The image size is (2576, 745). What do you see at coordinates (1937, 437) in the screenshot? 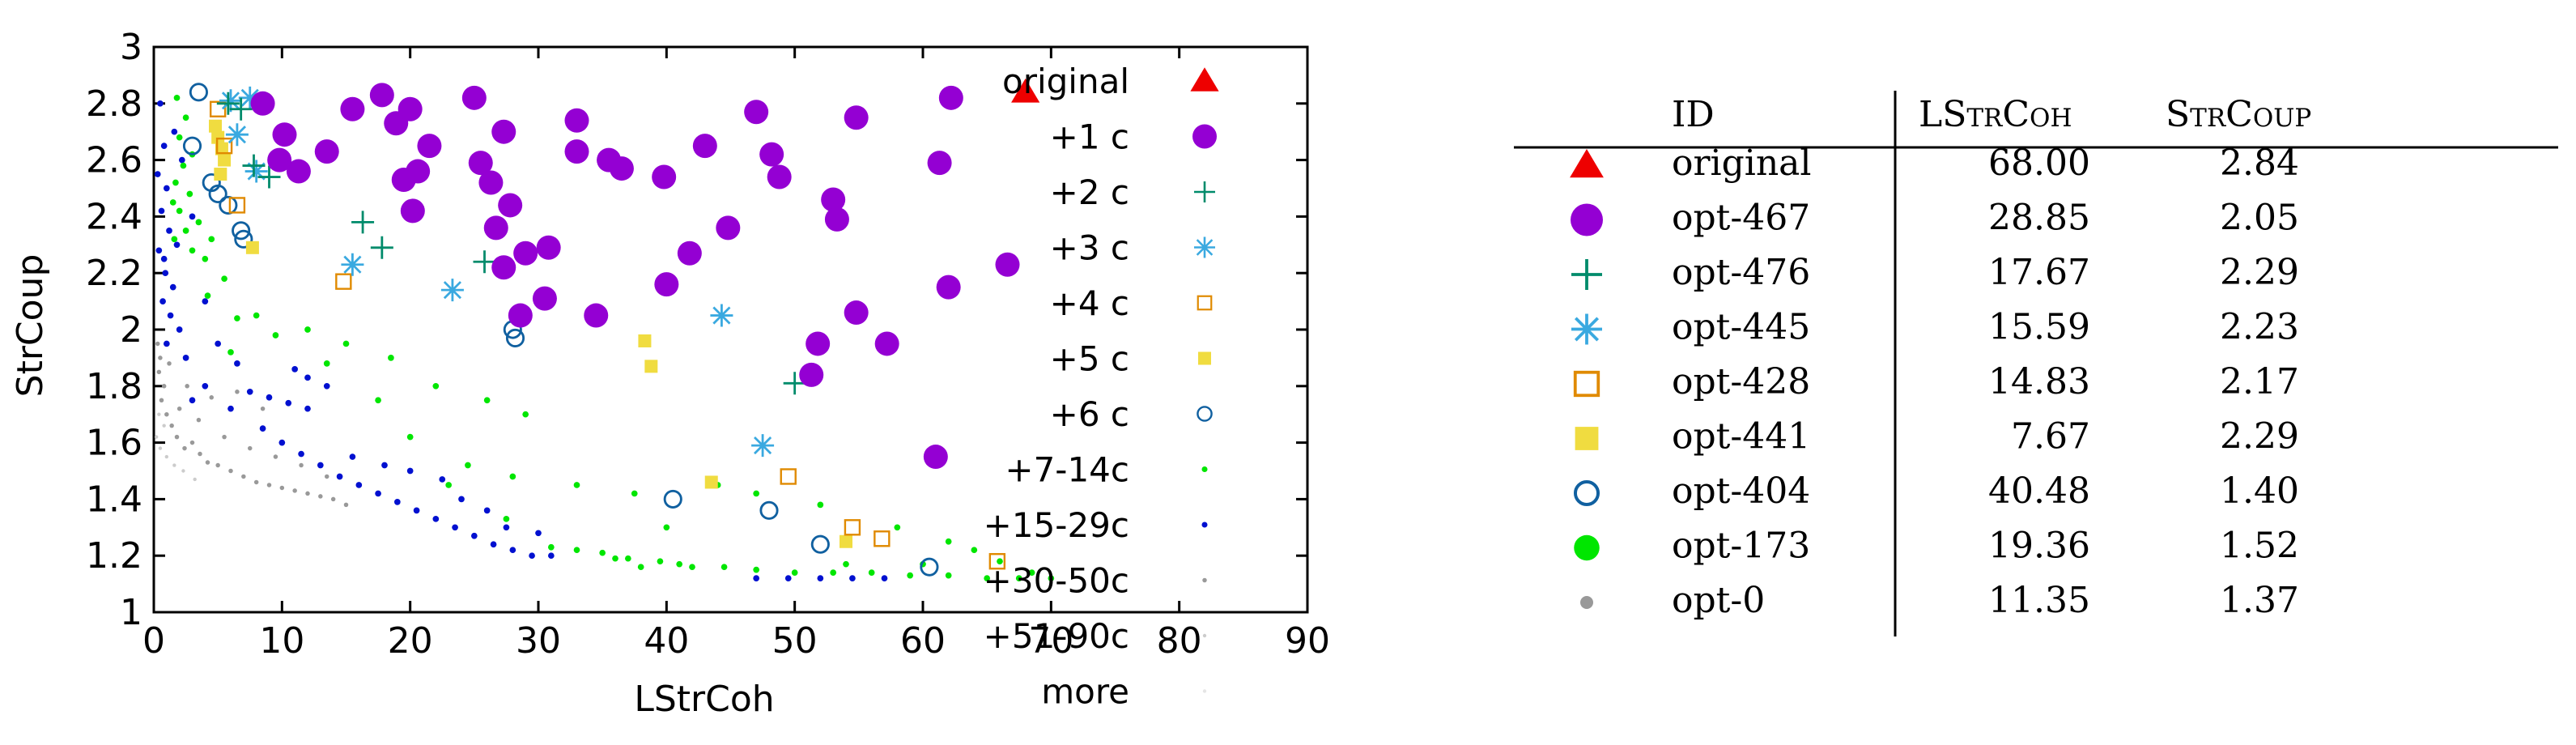
I see `table-row: opt-441 7.67 2.29` at bounding box center [1937, 437].